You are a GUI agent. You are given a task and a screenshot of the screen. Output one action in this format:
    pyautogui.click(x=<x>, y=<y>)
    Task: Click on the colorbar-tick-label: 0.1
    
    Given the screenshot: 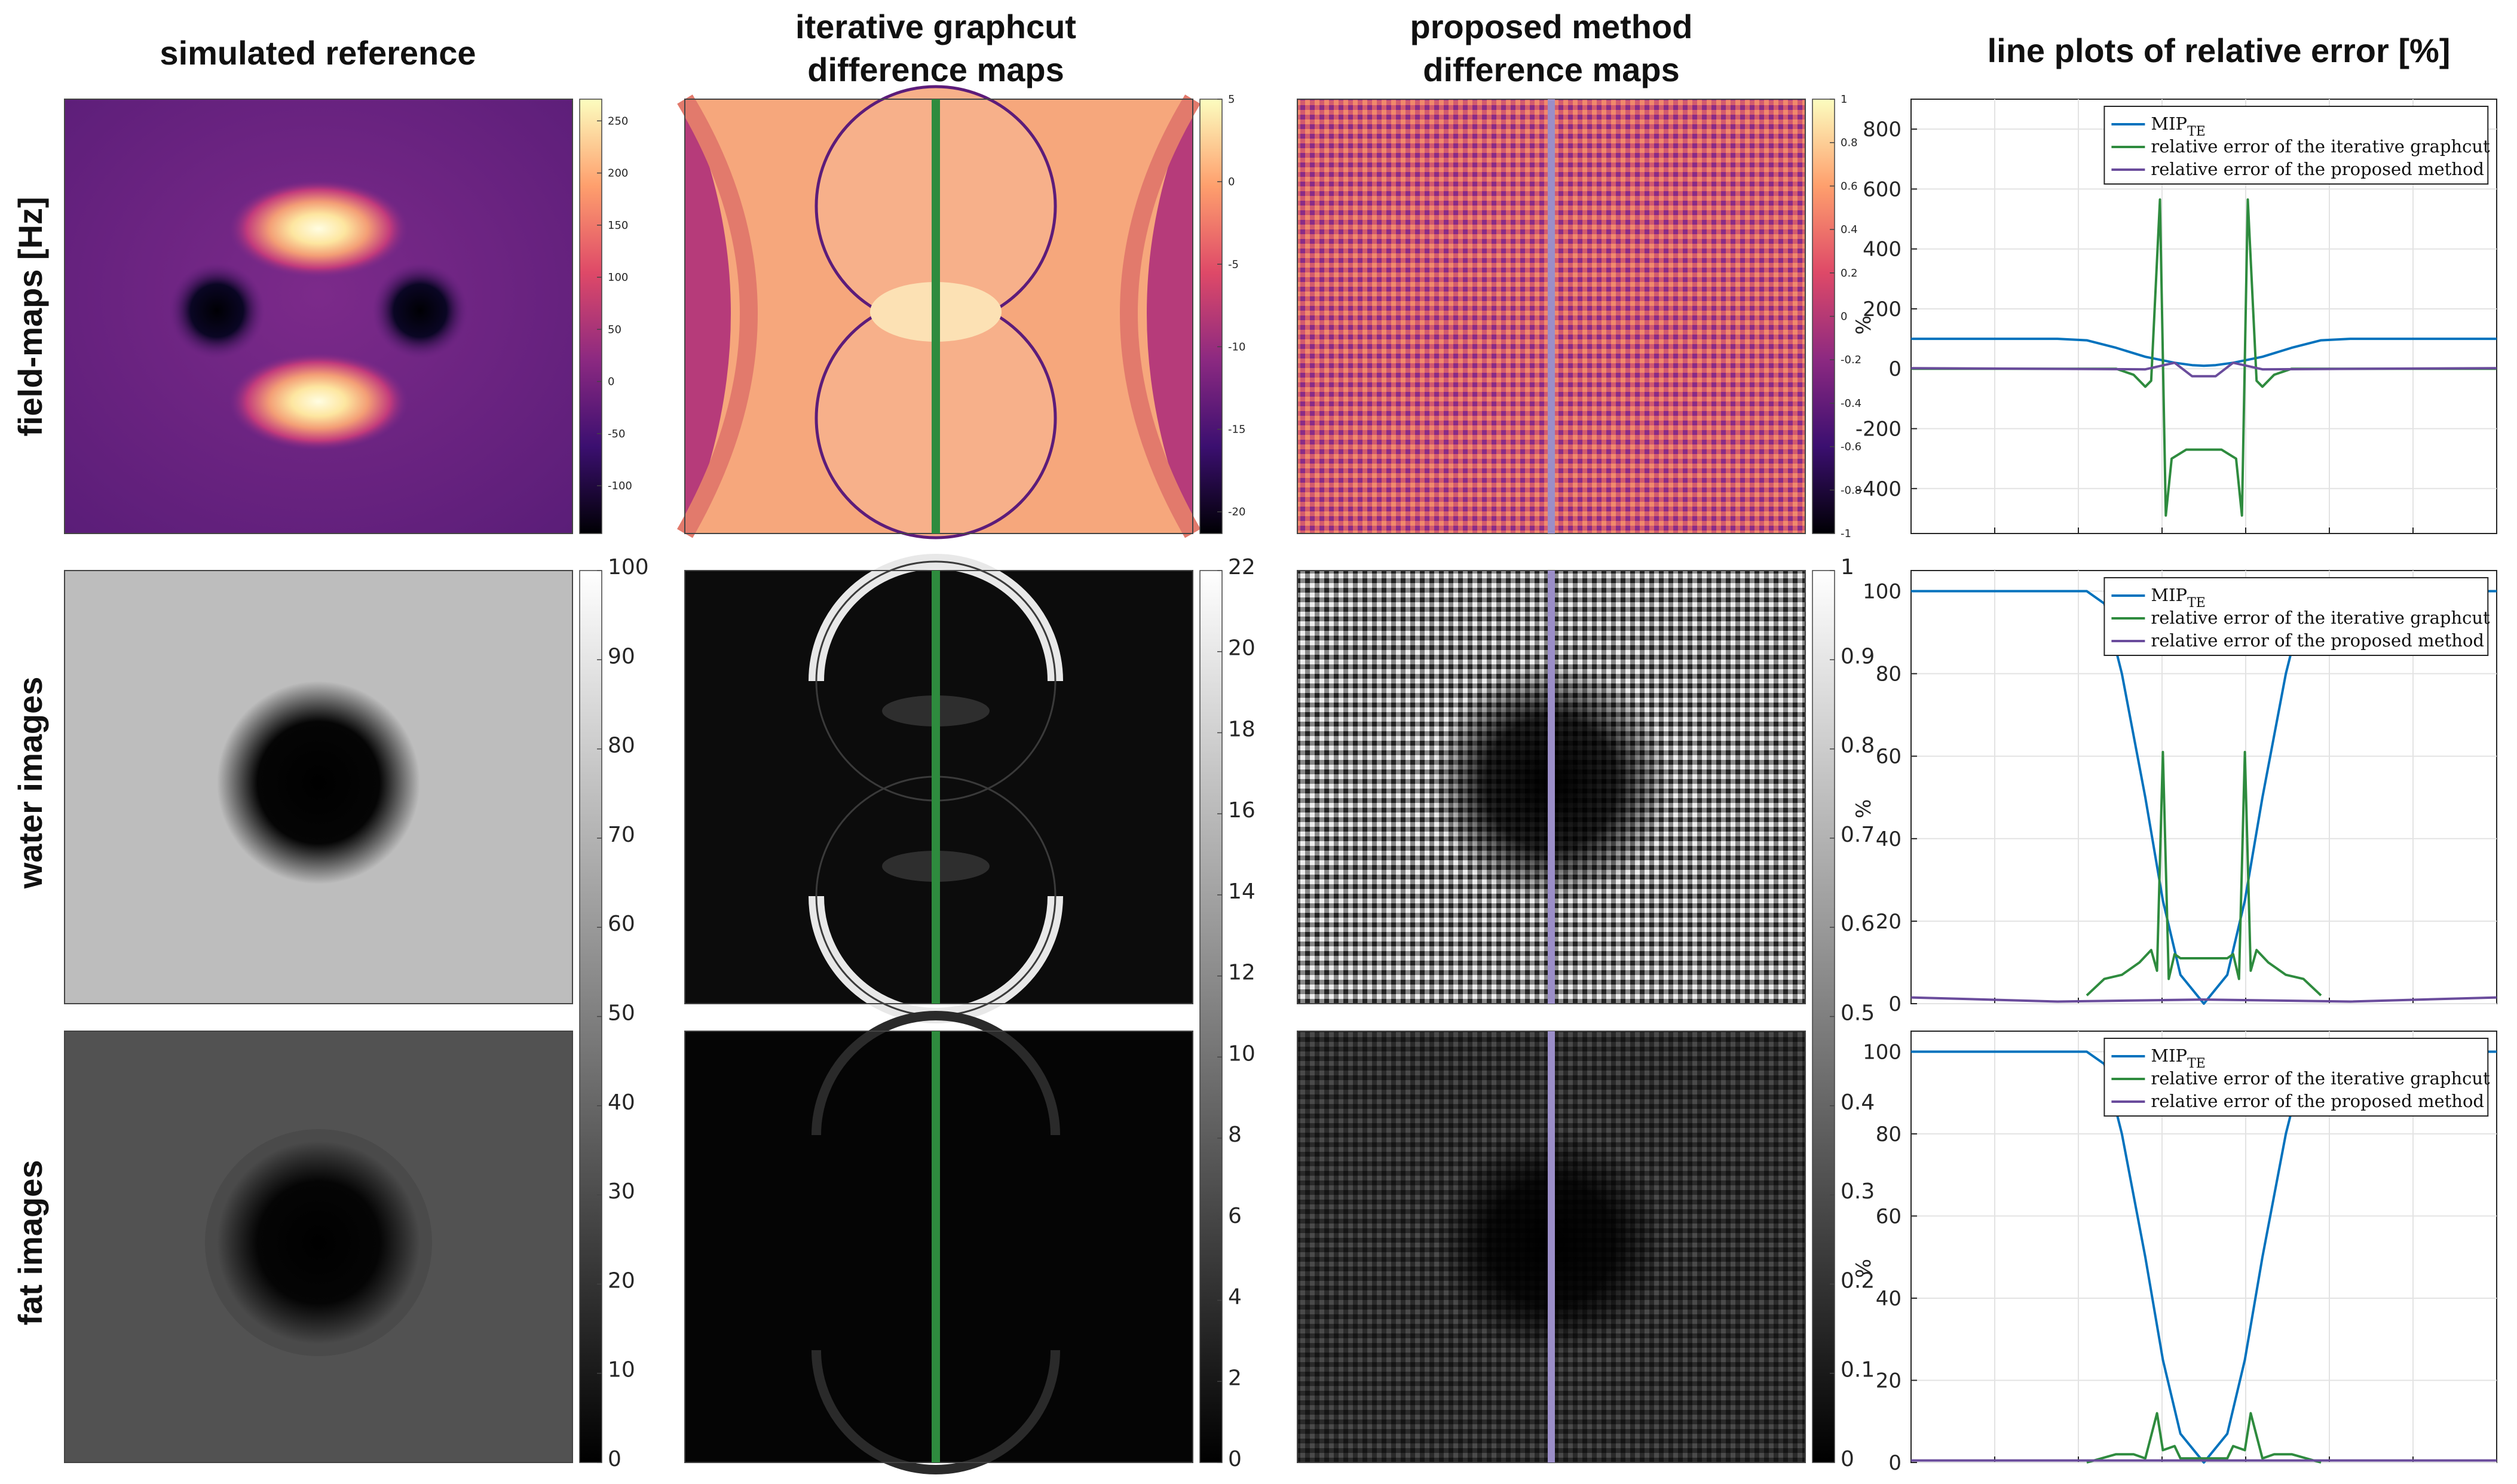 What is the action you would take?
    pyautogui.click(x=1858, y=1370)
    